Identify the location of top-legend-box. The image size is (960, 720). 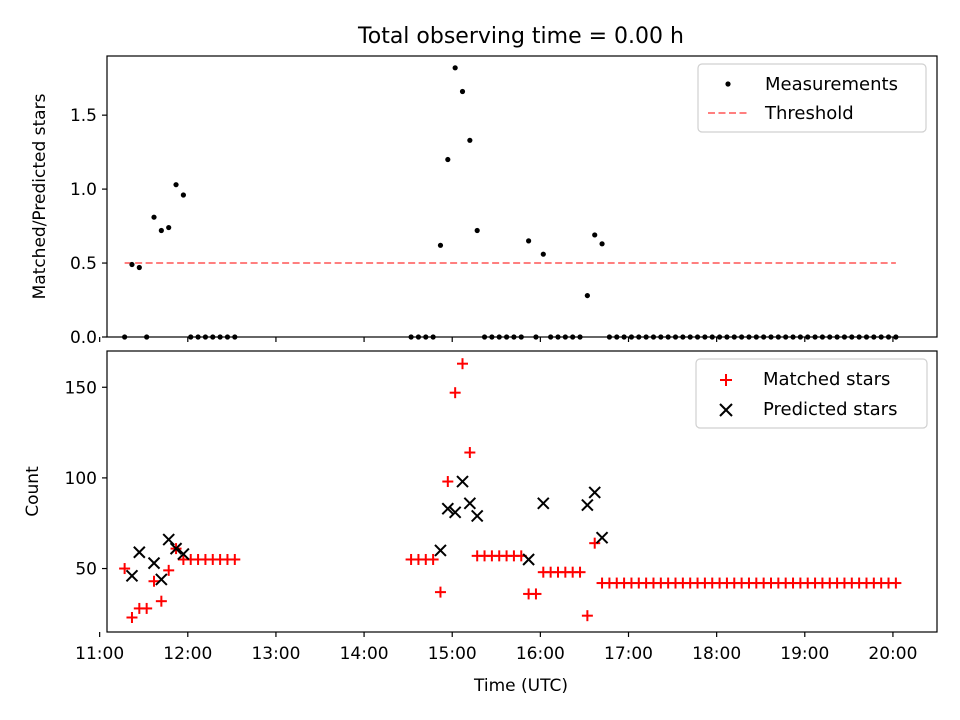
(812, 98).